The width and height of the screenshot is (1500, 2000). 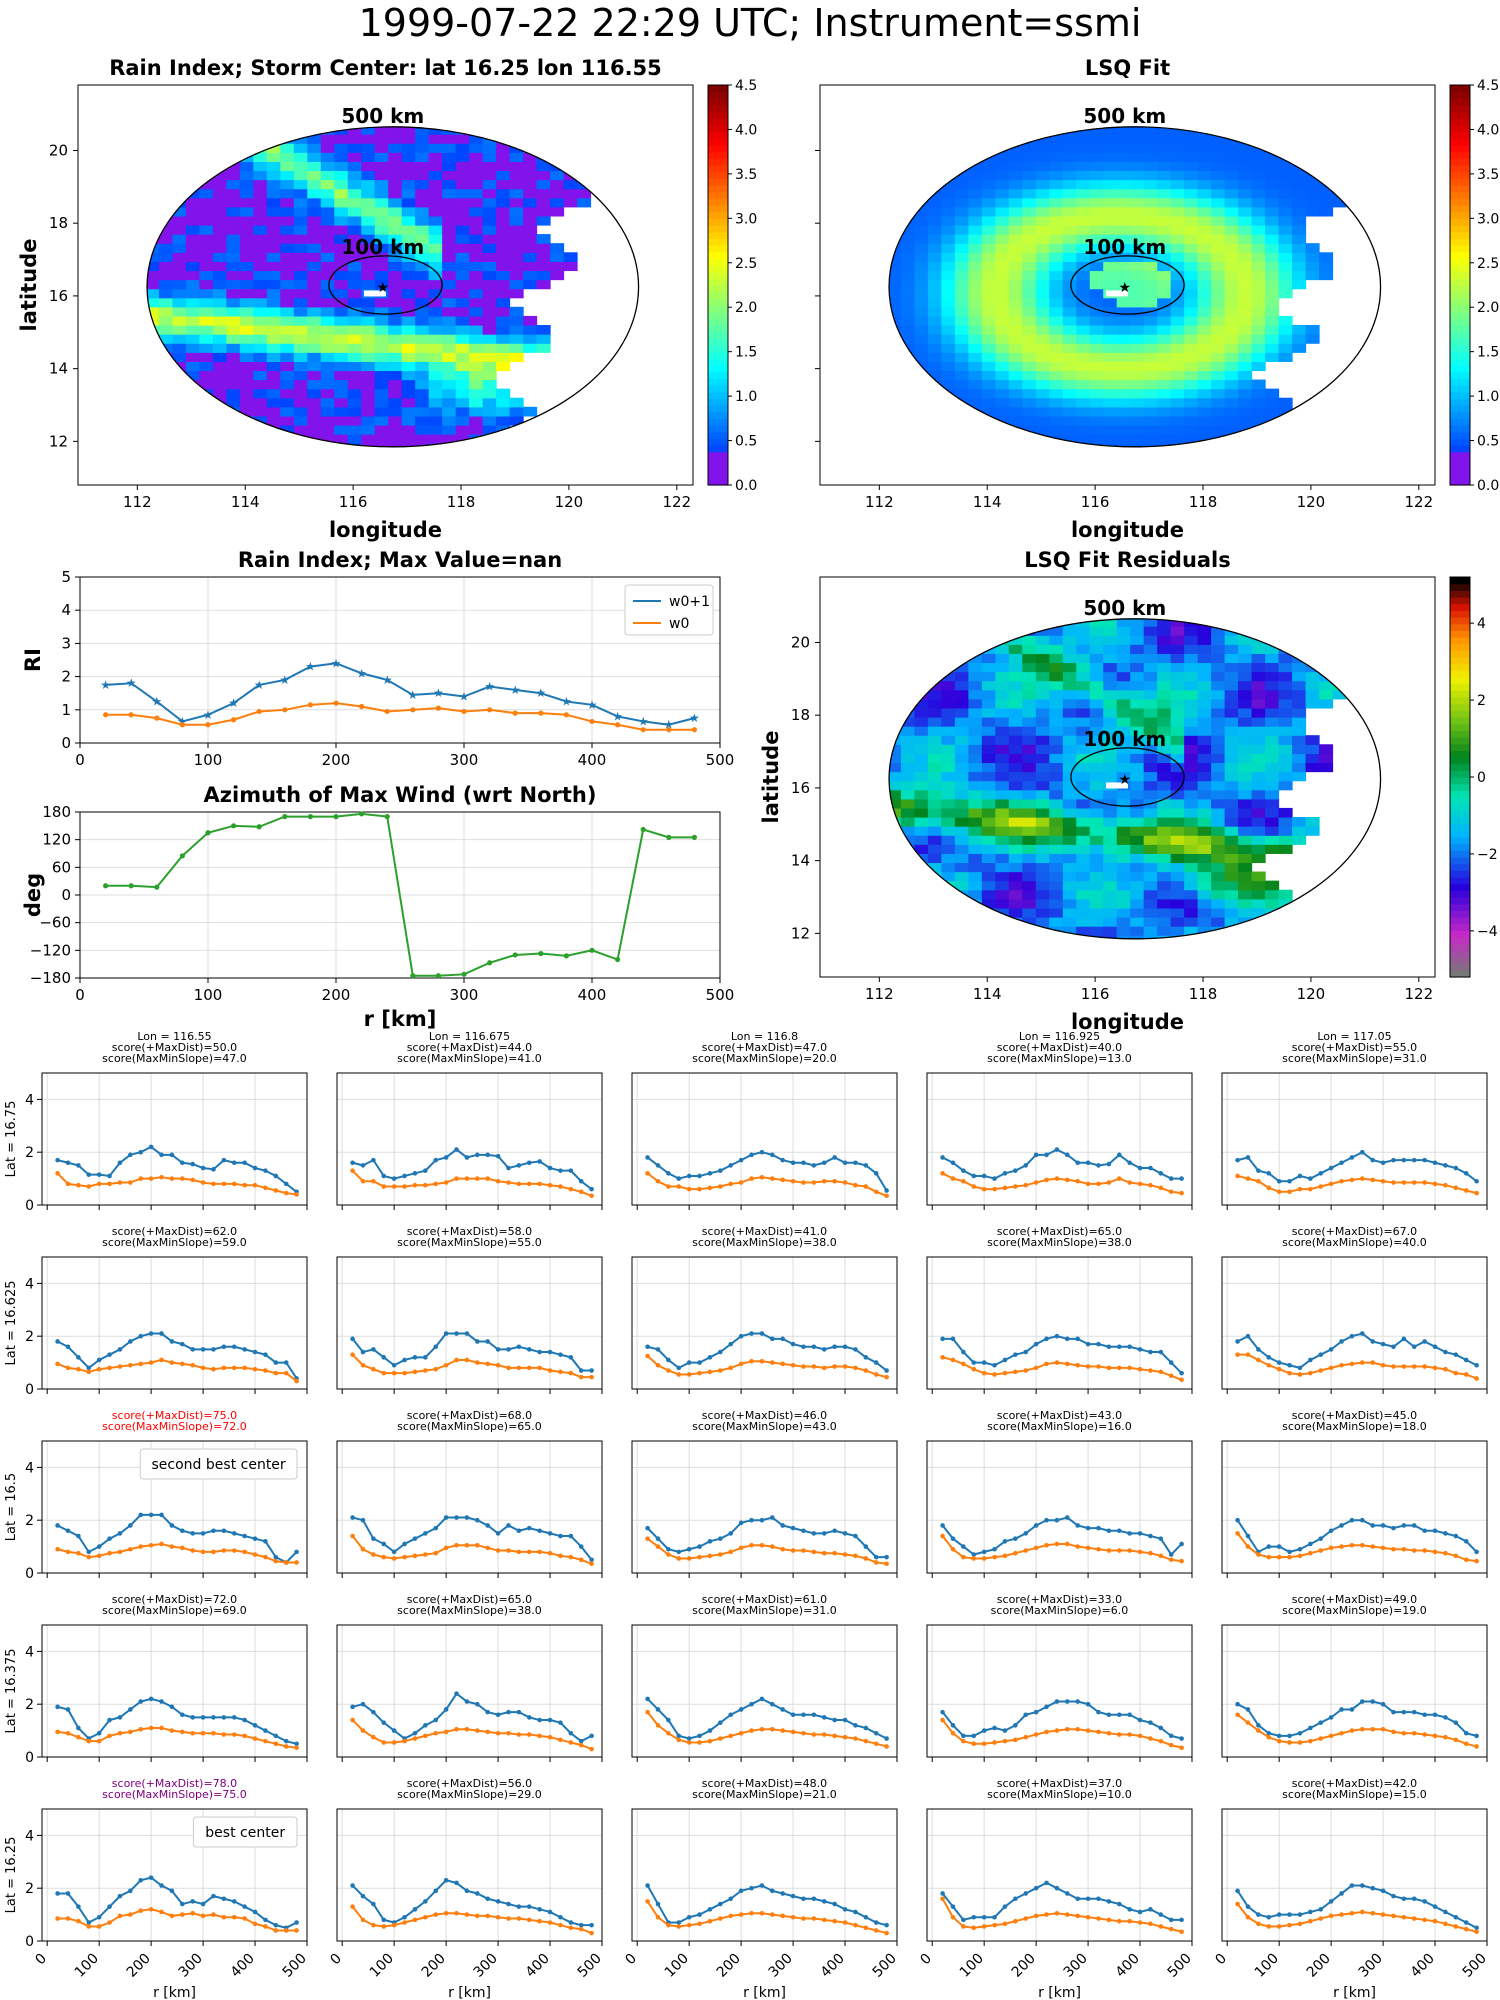 What do you see at coordinates (679, 624) in the screenshot?
I see `legend-label: w0` at bounding box center [679, 624].